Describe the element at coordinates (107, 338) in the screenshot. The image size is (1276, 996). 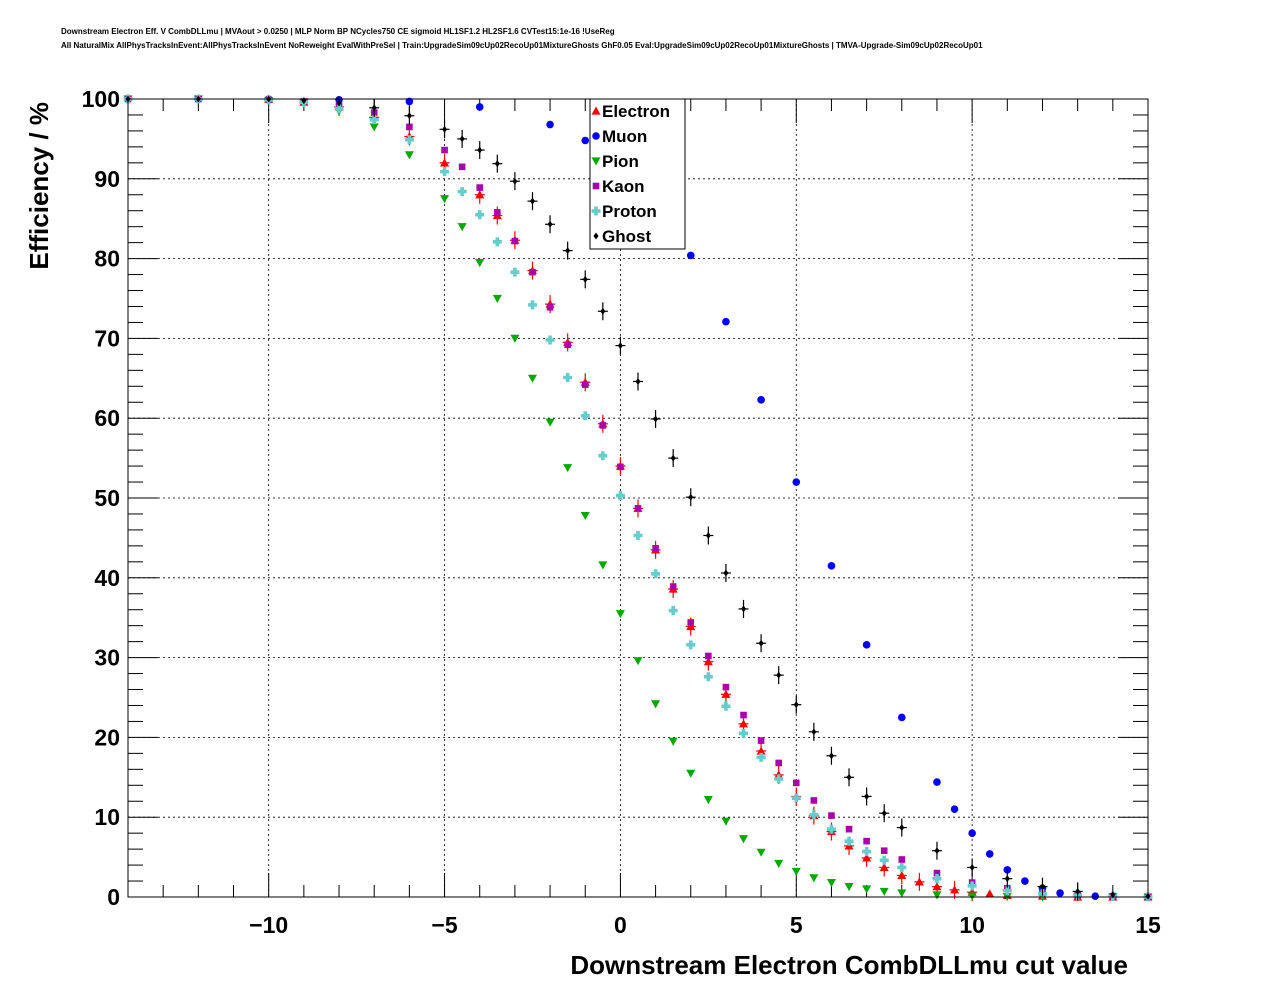
I see `y-tick-label: 70` at that location.